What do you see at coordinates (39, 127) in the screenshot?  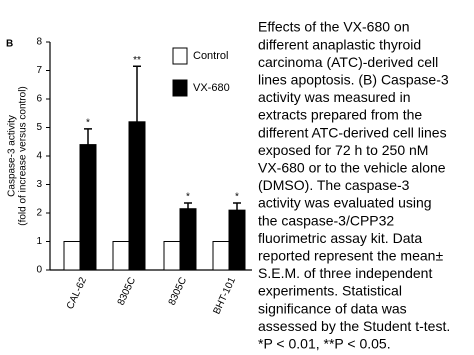 I see `y-tick-label: 5` at bounding box center [39, 127].